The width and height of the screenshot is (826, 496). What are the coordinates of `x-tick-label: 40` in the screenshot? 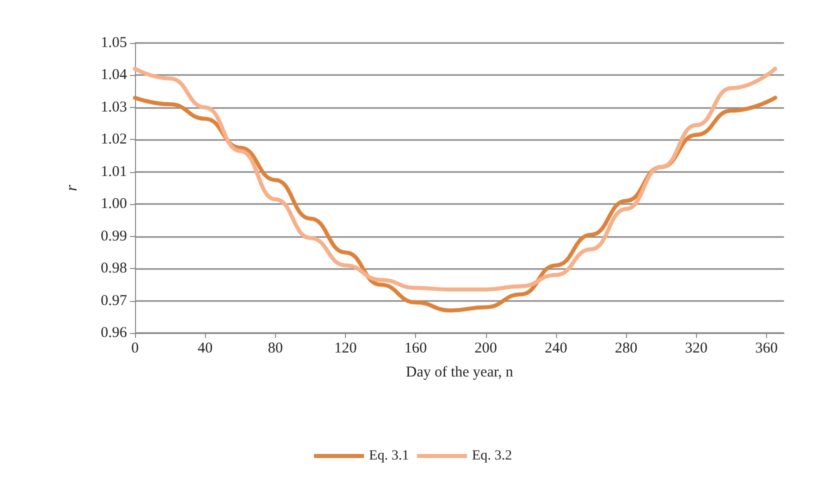 It's located at (205, 348).